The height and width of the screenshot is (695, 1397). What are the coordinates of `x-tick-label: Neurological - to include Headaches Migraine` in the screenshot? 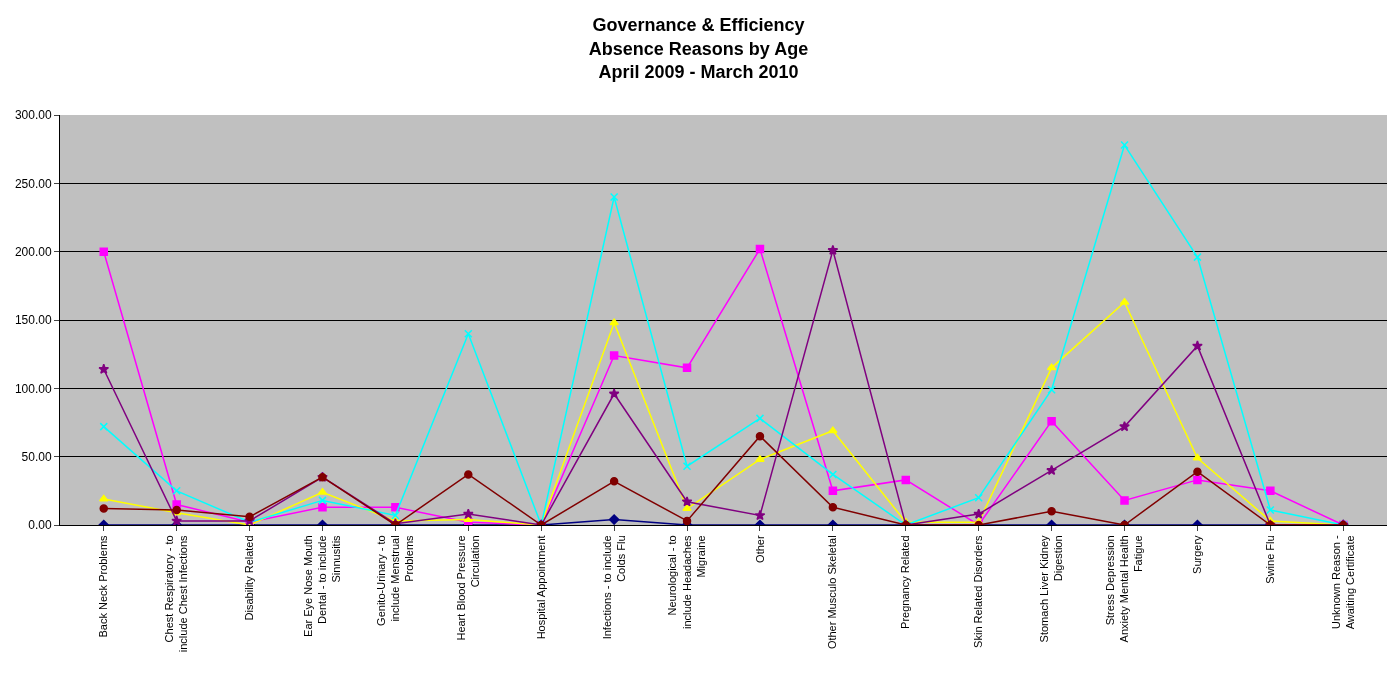 It's located at (686, 581).